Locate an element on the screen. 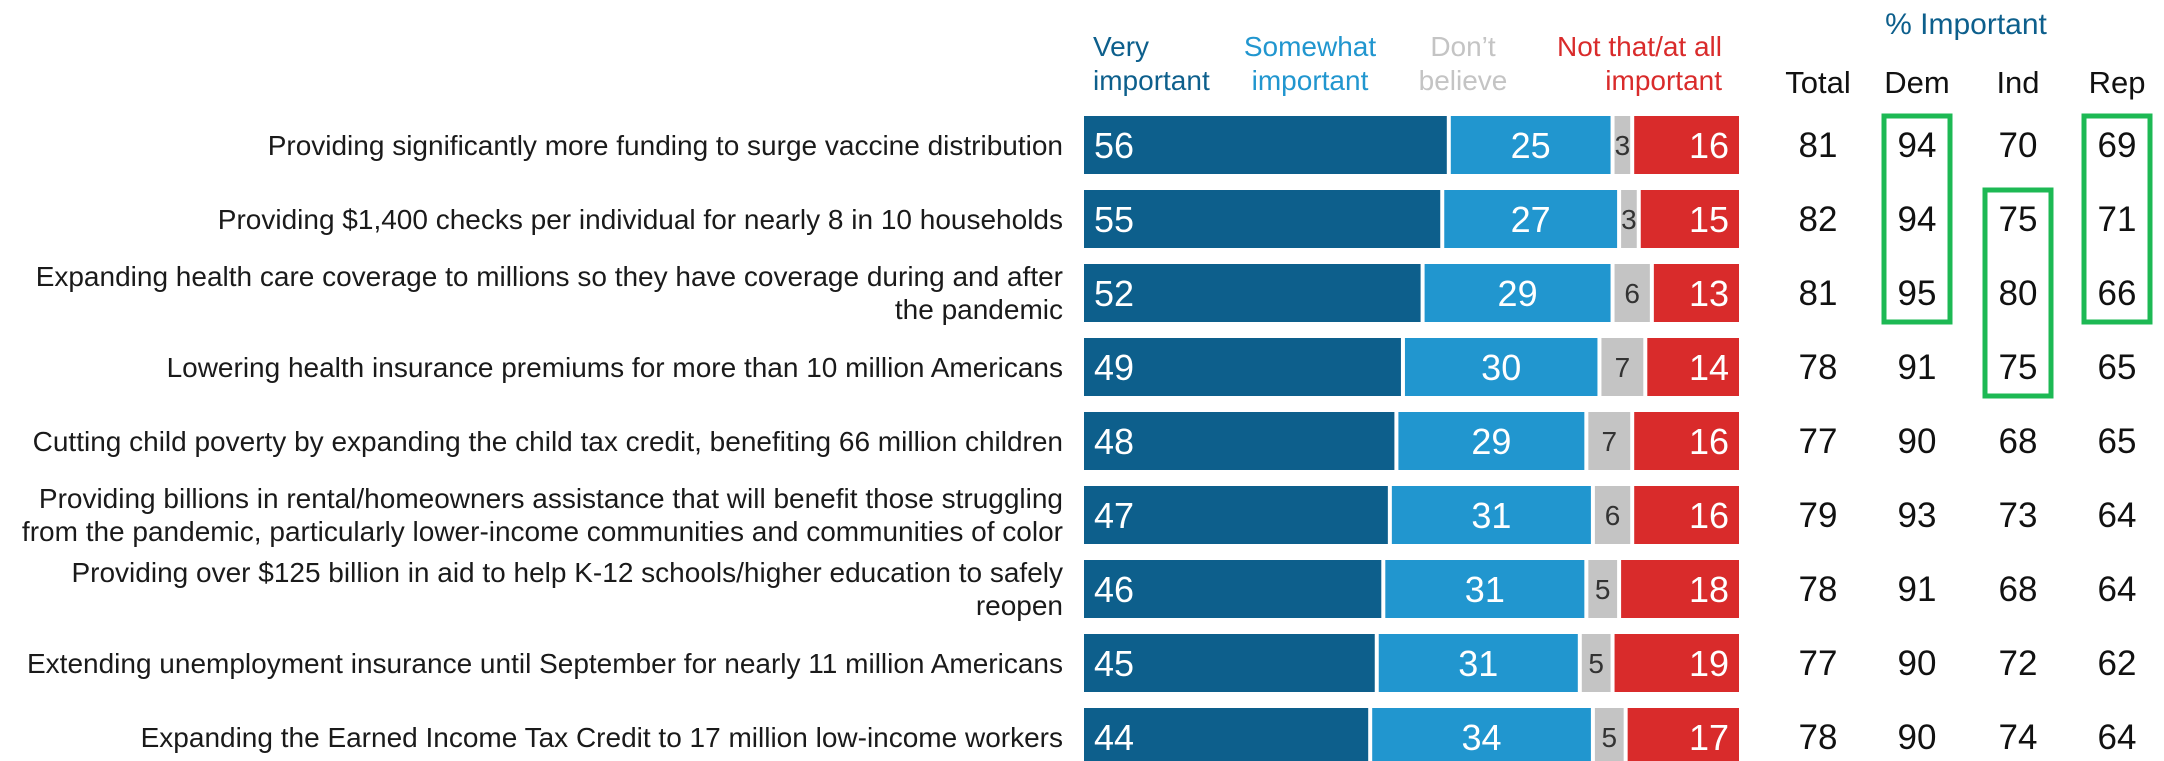 The height and width of the screenshot is (761, 2164). data-label-dont-believe: 7 is located at coordinates (1623, 367).